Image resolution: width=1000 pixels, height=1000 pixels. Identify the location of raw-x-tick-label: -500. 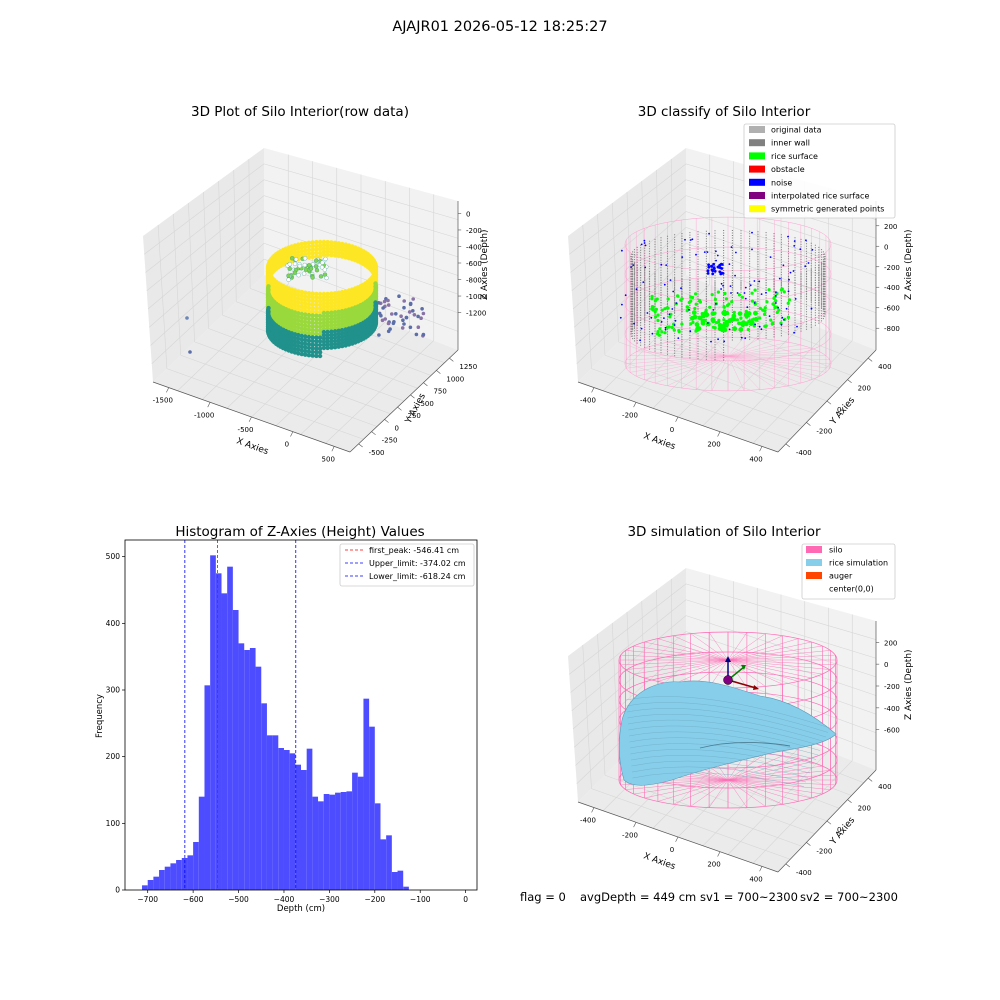
(246, 430).